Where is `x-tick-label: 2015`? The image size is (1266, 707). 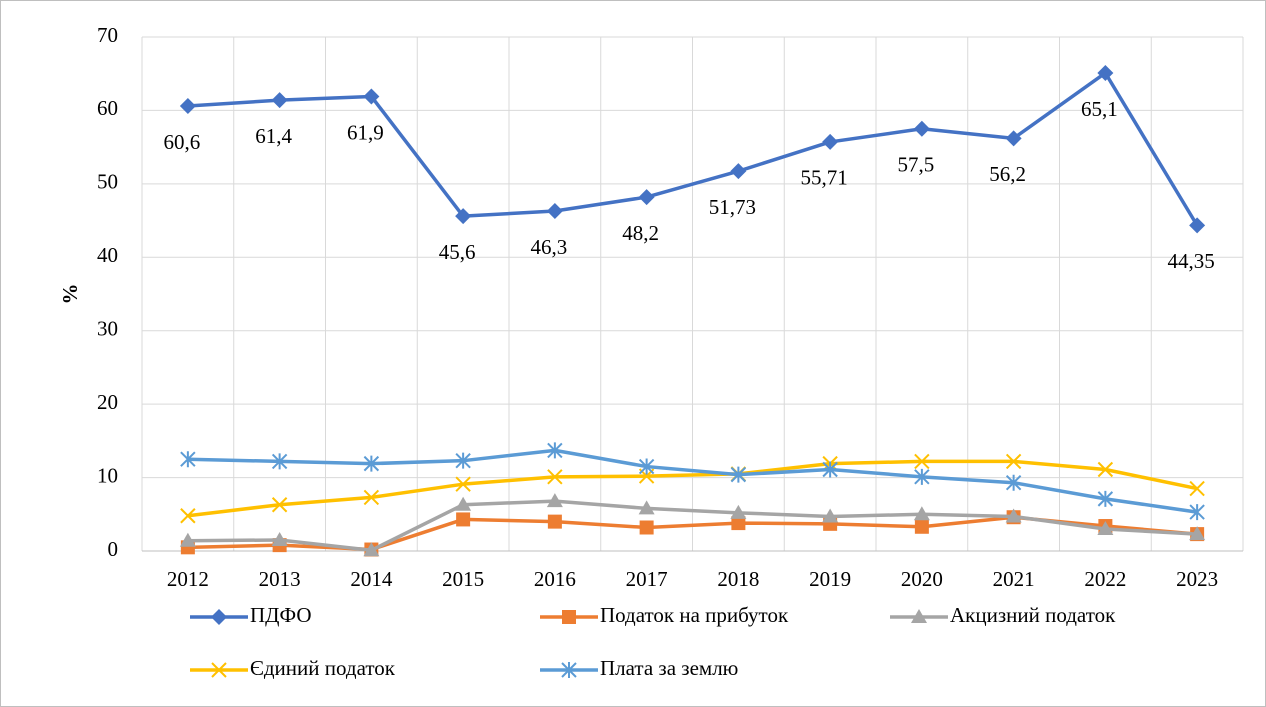
x-tick-label: 2015 is located at coordinates (463, 579).